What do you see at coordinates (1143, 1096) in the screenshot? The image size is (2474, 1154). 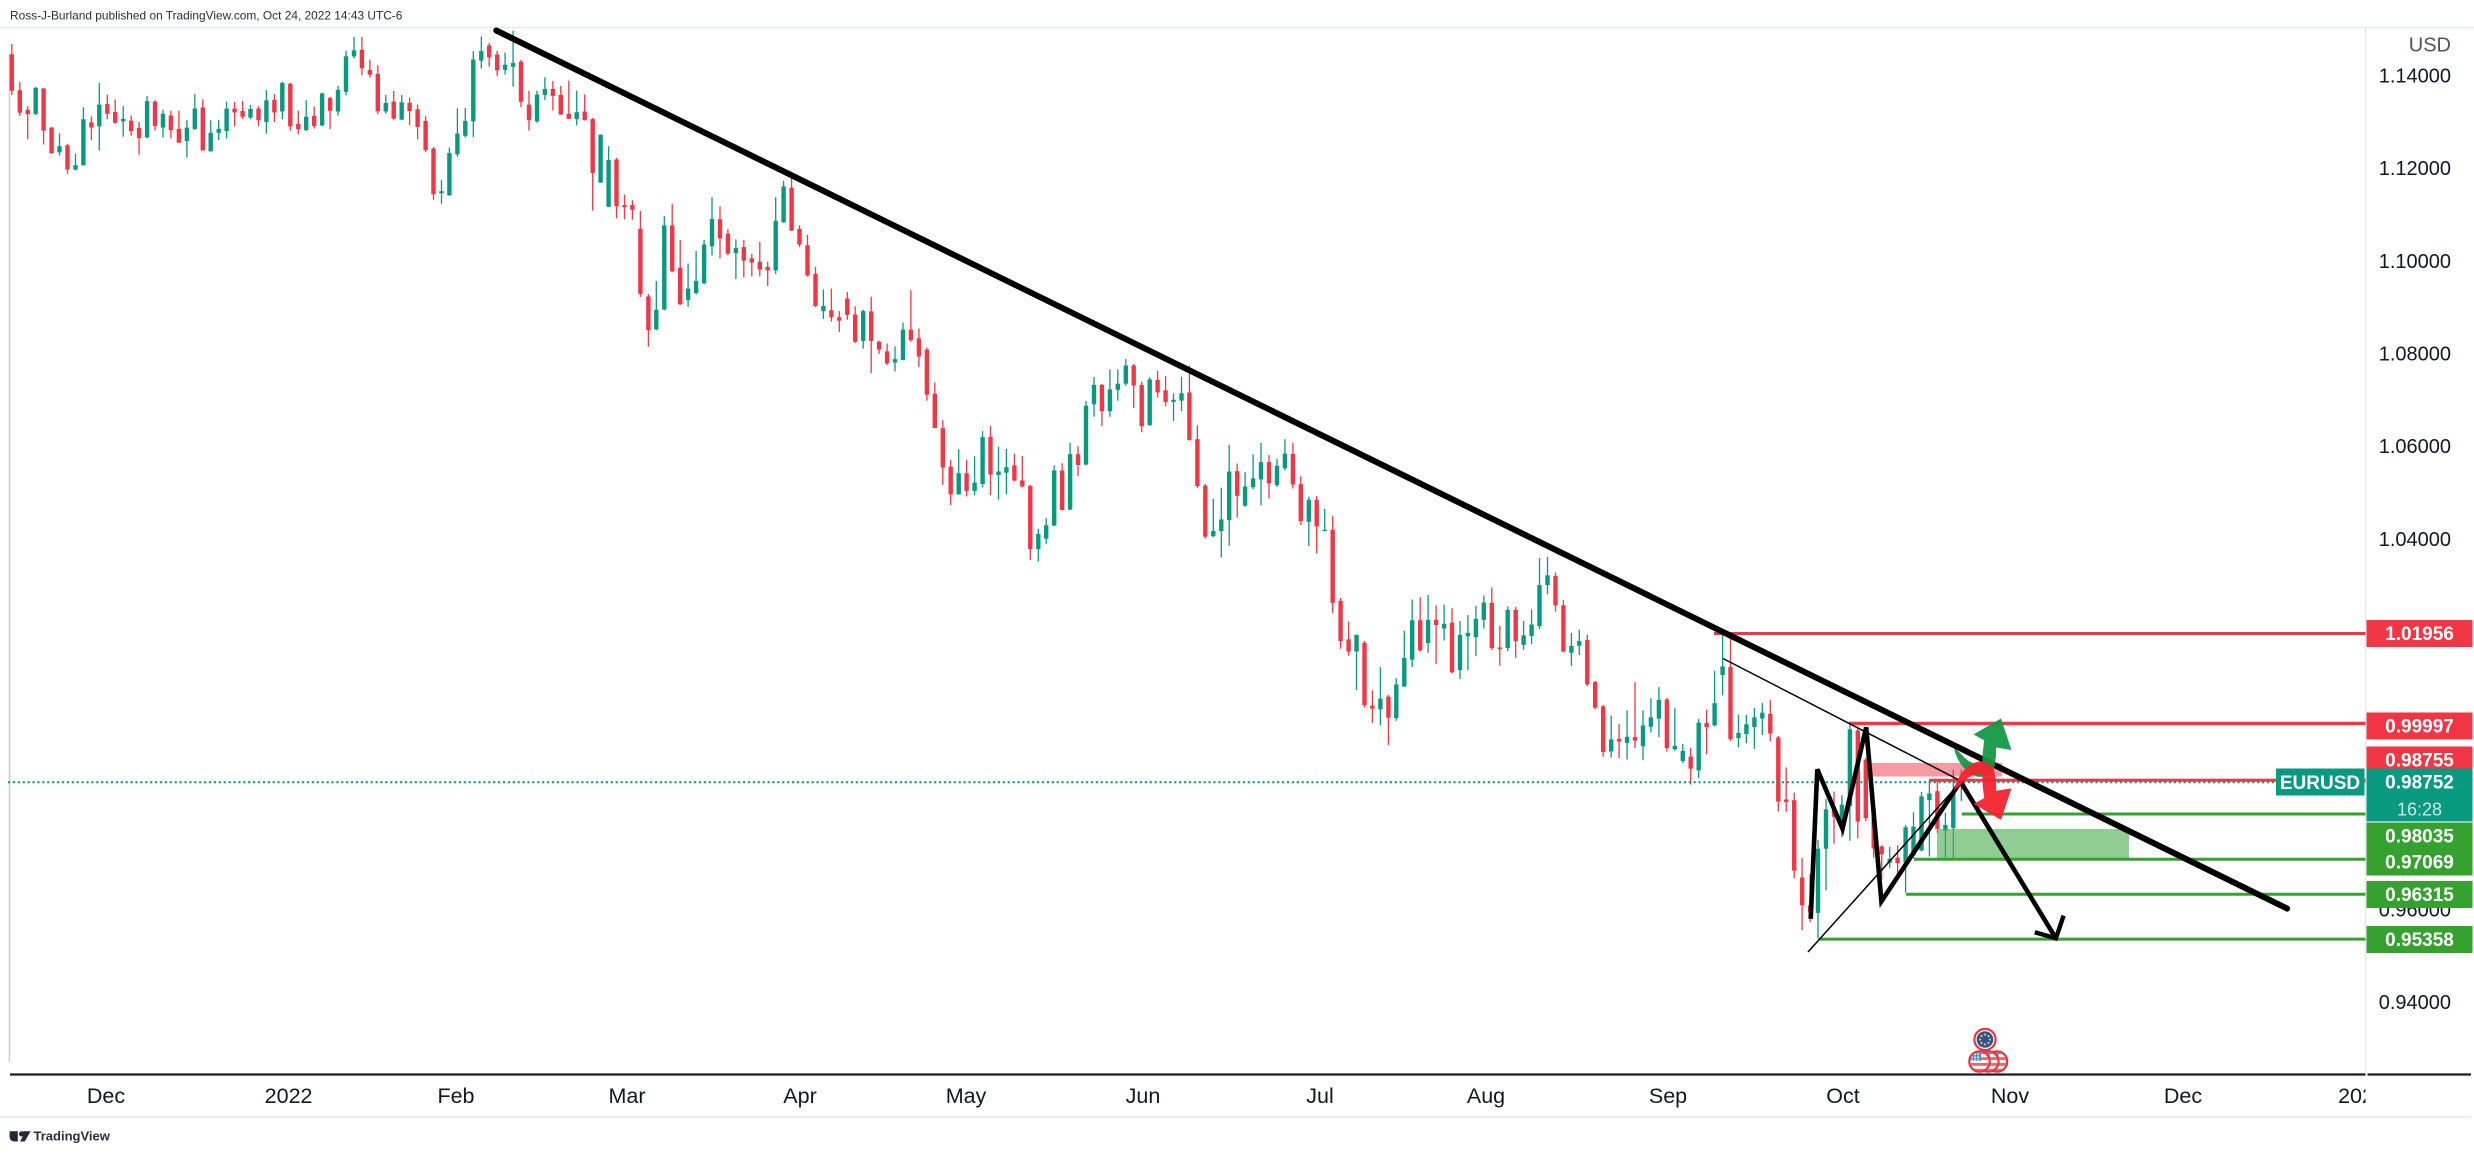 I see `svg-text: Jun` at bounding box center [1143, 1096].